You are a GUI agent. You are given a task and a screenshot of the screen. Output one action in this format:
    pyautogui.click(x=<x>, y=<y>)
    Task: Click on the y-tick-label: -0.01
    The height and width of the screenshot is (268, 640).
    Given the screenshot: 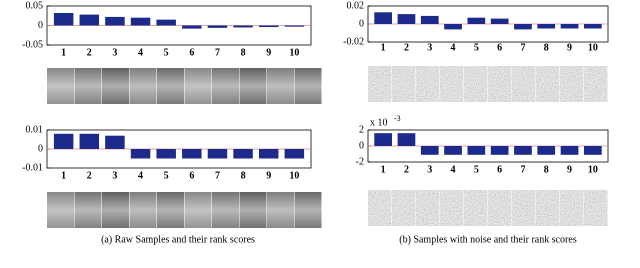 What is the action you would take?
    pyautogui.click(x=32, y=167)
    